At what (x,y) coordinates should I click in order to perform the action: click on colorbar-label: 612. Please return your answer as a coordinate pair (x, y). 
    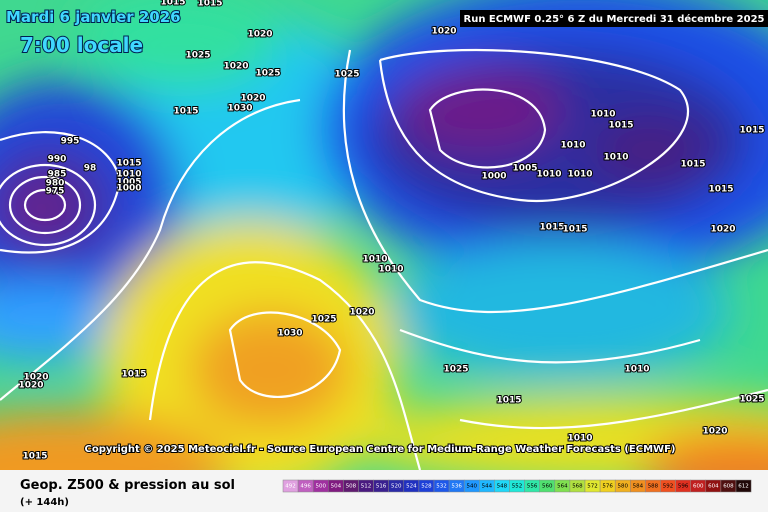
    Looking at the image, I should click on (743, 487).